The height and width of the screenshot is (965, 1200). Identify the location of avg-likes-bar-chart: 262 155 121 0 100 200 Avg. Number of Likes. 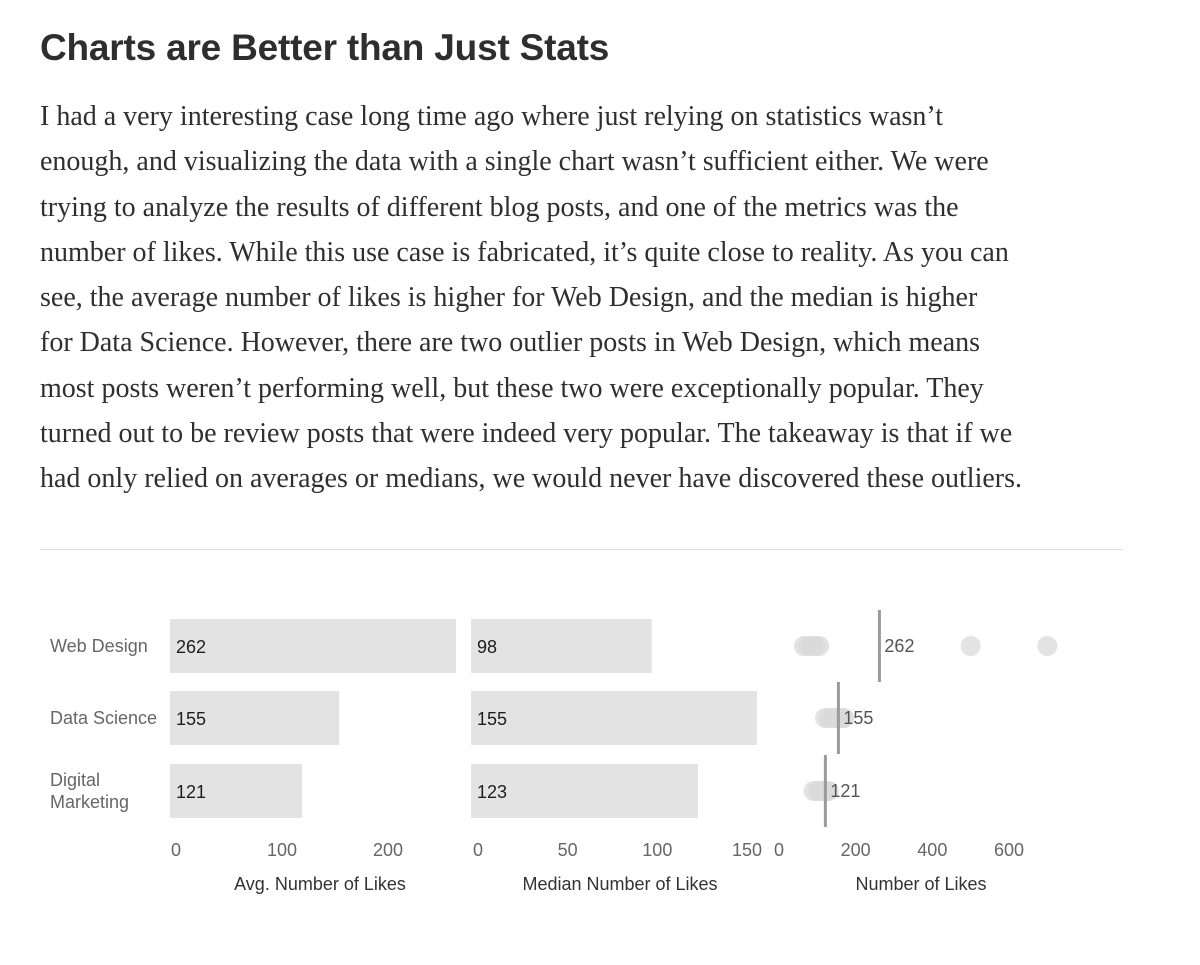
(313, 756).